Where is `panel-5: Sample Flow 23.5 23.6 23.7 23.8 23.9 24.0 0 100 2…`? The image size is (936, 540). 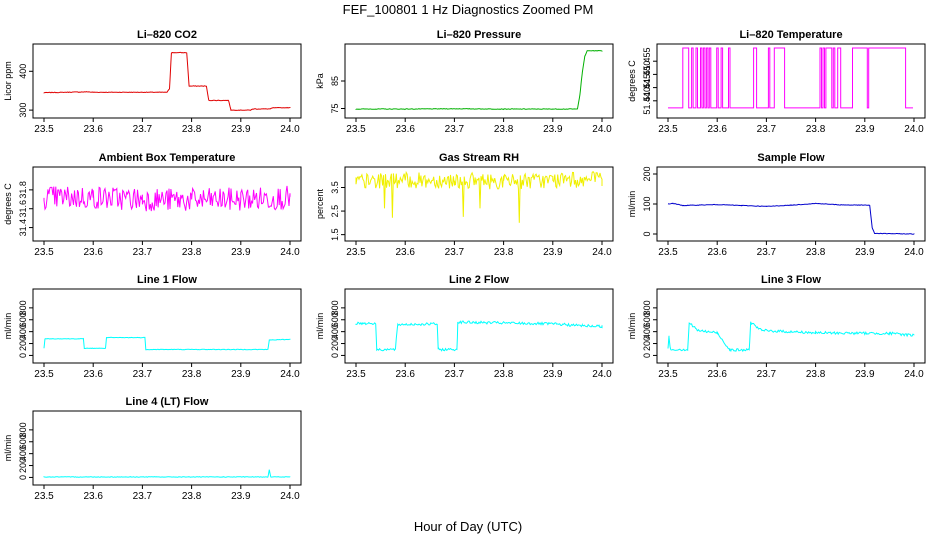 panel-5: Sample Flow 23.5 23.6 23.7 23.8 23.9 24.0 0 100 2… is located at coordinates (776, 205).